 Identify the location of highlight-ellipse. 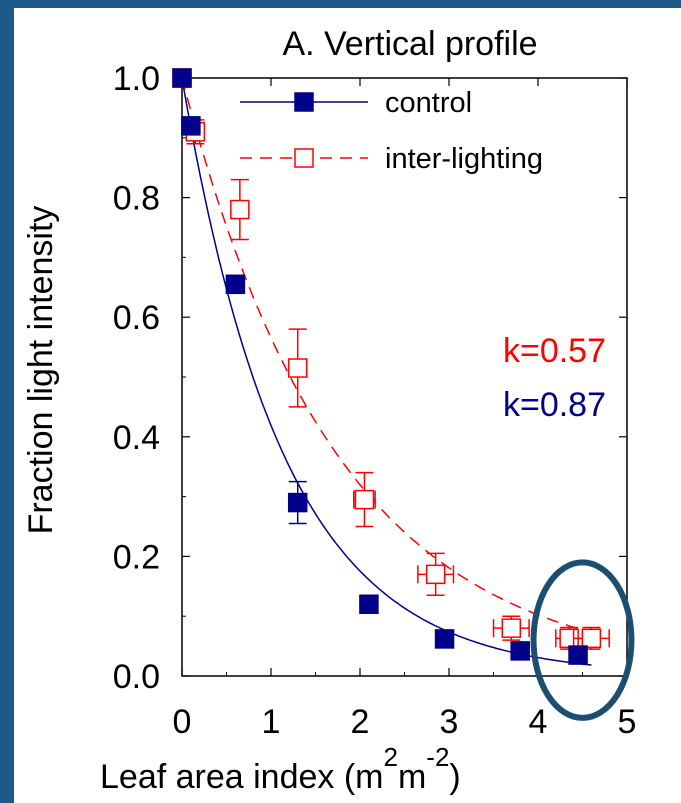
(582, 640).